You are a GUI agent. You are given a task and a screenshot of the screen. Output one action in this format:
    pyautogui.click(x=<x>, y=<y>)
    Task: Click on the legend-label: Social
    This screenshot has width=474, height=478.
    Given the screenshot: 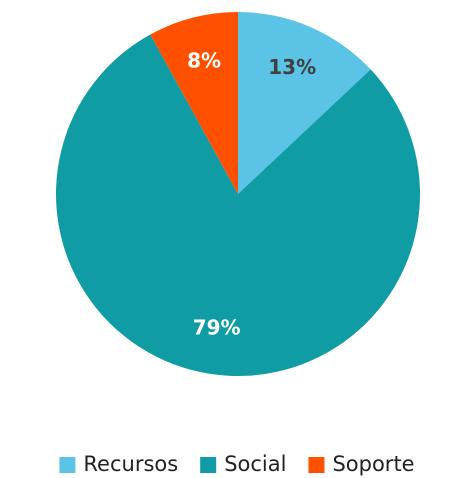 What is the action you would take?
    pyautogui.click(x=255, y=464)
    